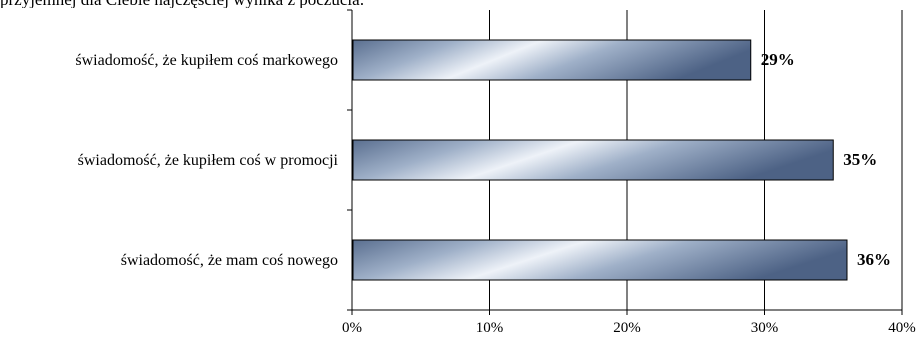  What do you see at coordinates (490, 328) in the screenshot?
I see `x-tick-label: 10%` at bounding box center [490, 328].